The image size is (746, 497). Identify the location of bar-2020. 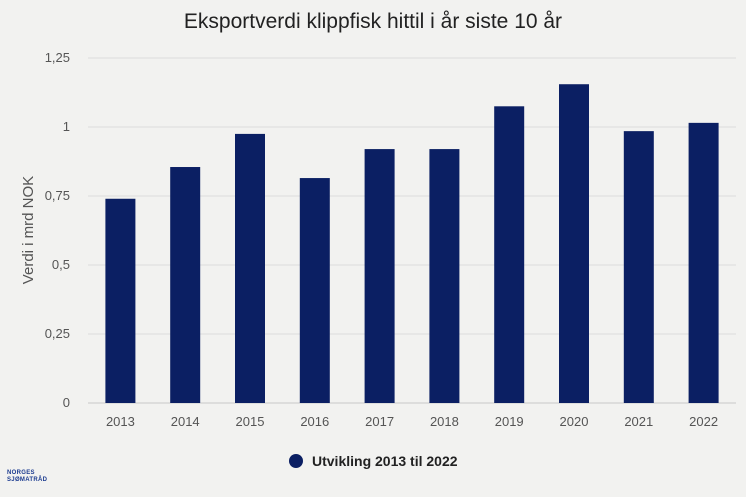
(574, 243).